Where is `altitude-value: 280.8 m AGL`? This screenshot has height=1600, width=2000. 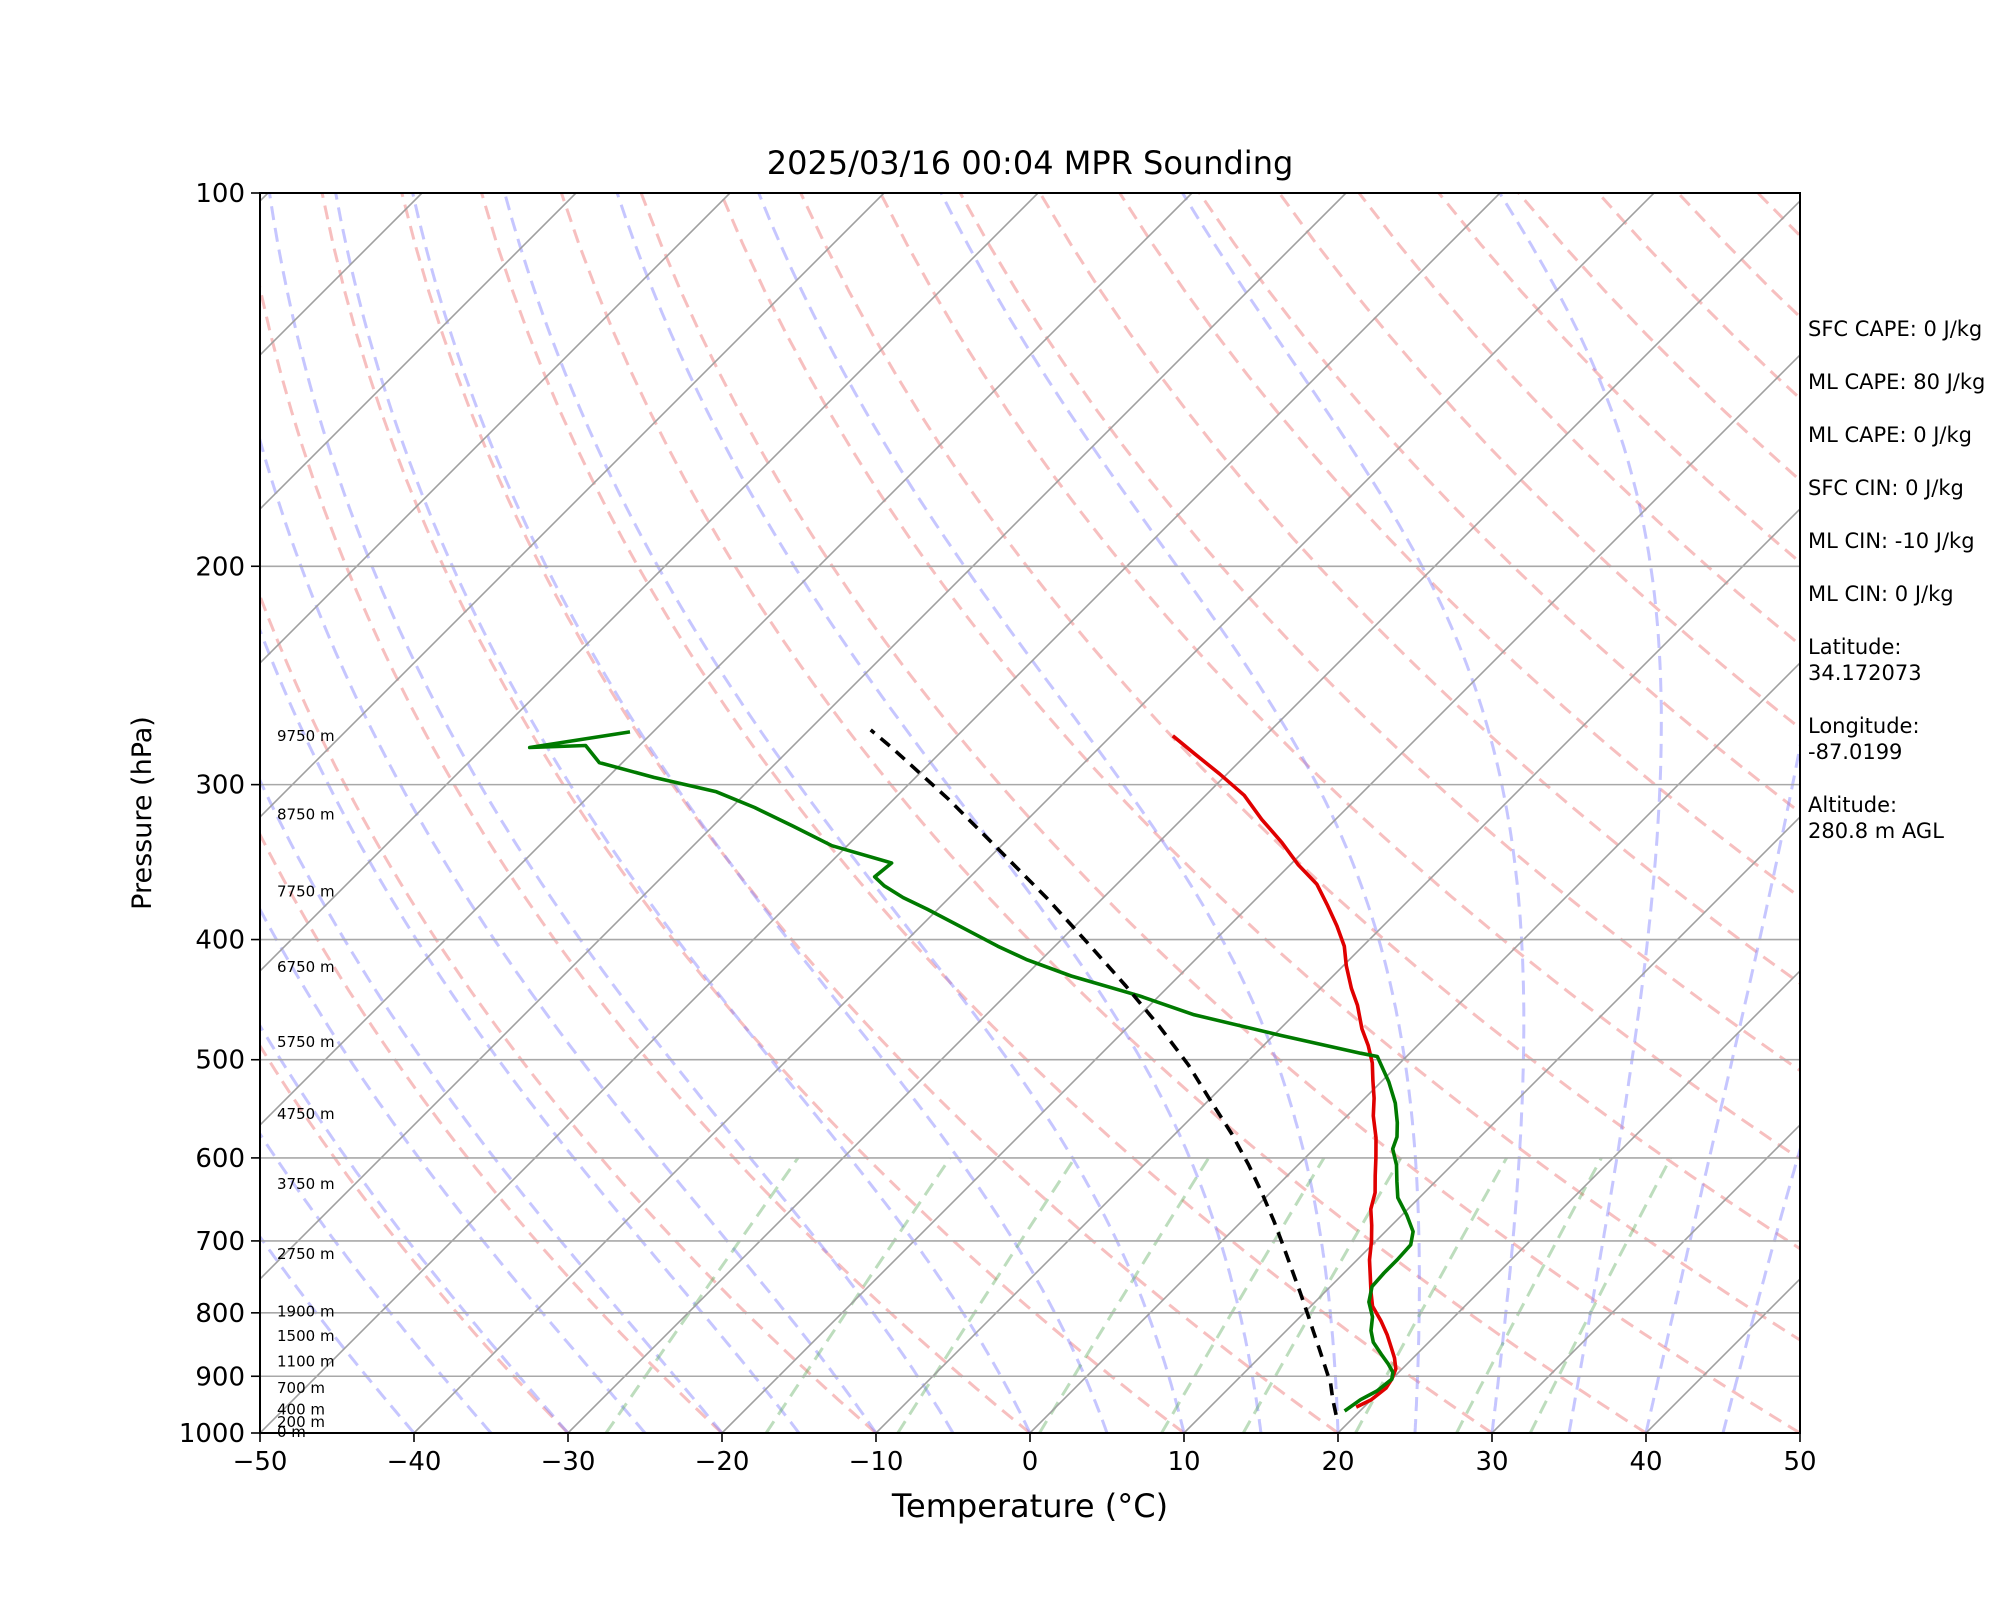
altitude-value: 280.8 m AGL is located at coordinates (1876, 831).